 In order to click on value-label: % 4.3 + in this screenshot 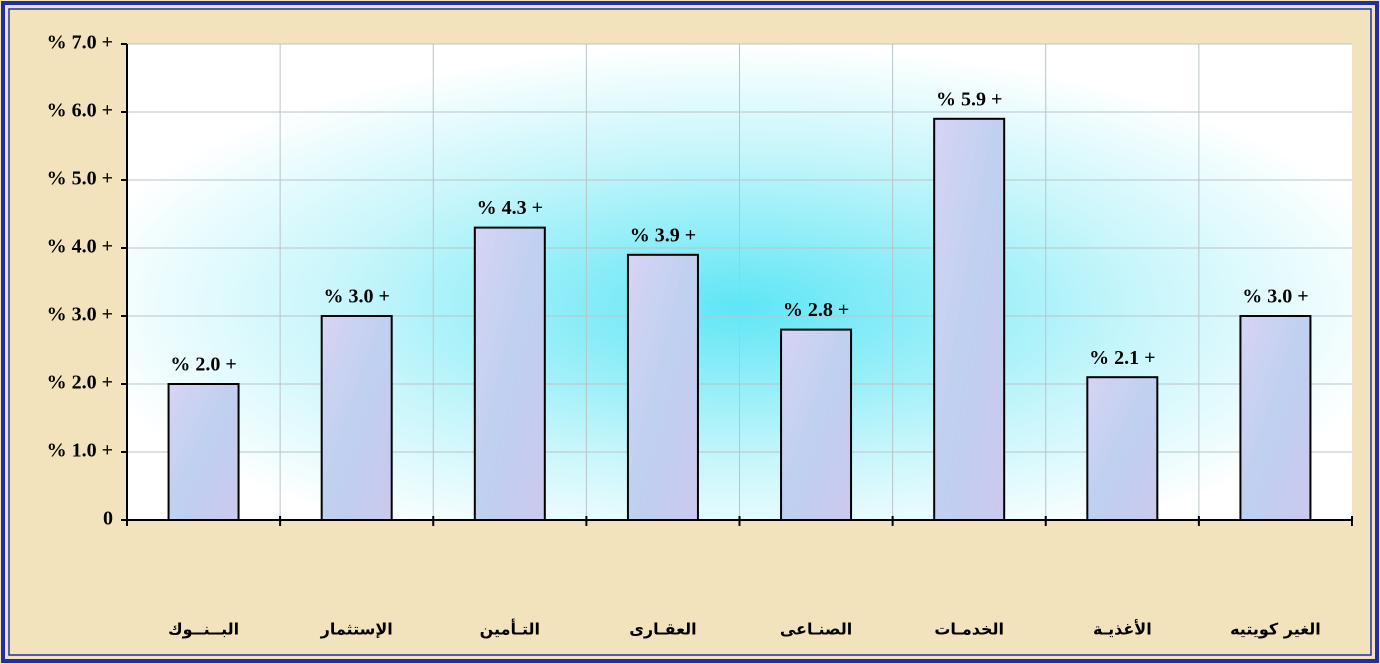, I will do `click(510, 208)`.